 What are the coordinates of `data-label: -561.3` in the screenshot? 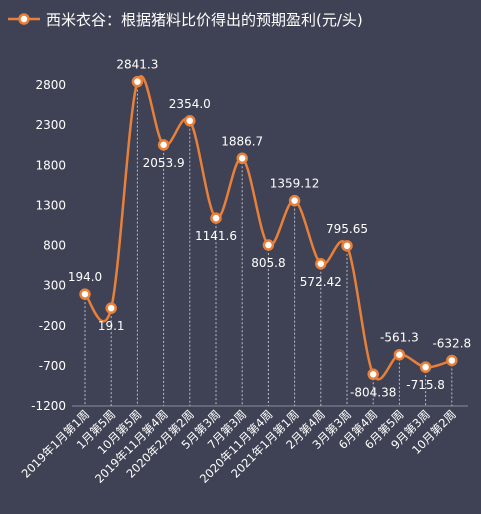 It's located at (399, 338).